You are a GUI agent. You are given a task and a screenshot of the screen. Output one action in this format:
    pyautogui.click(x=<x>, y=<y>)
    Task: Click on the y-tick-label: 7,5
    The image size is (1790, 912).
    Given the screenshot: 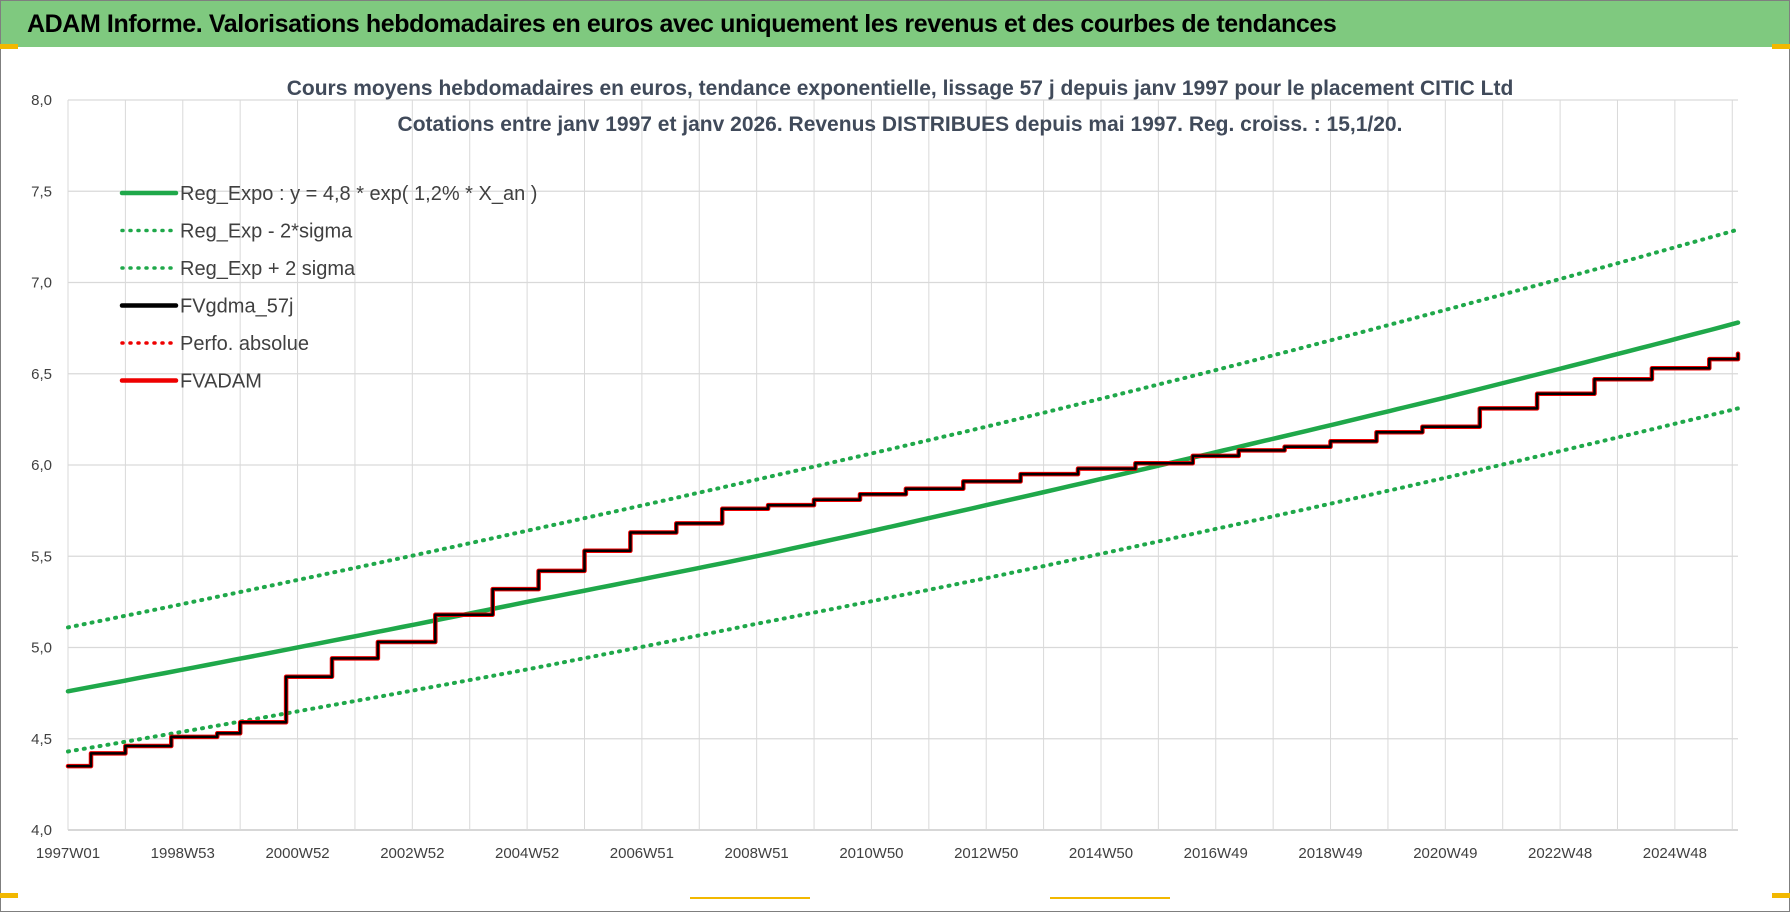 What is the action you would take?
    pyautogui.click(x=41, y=191)
    